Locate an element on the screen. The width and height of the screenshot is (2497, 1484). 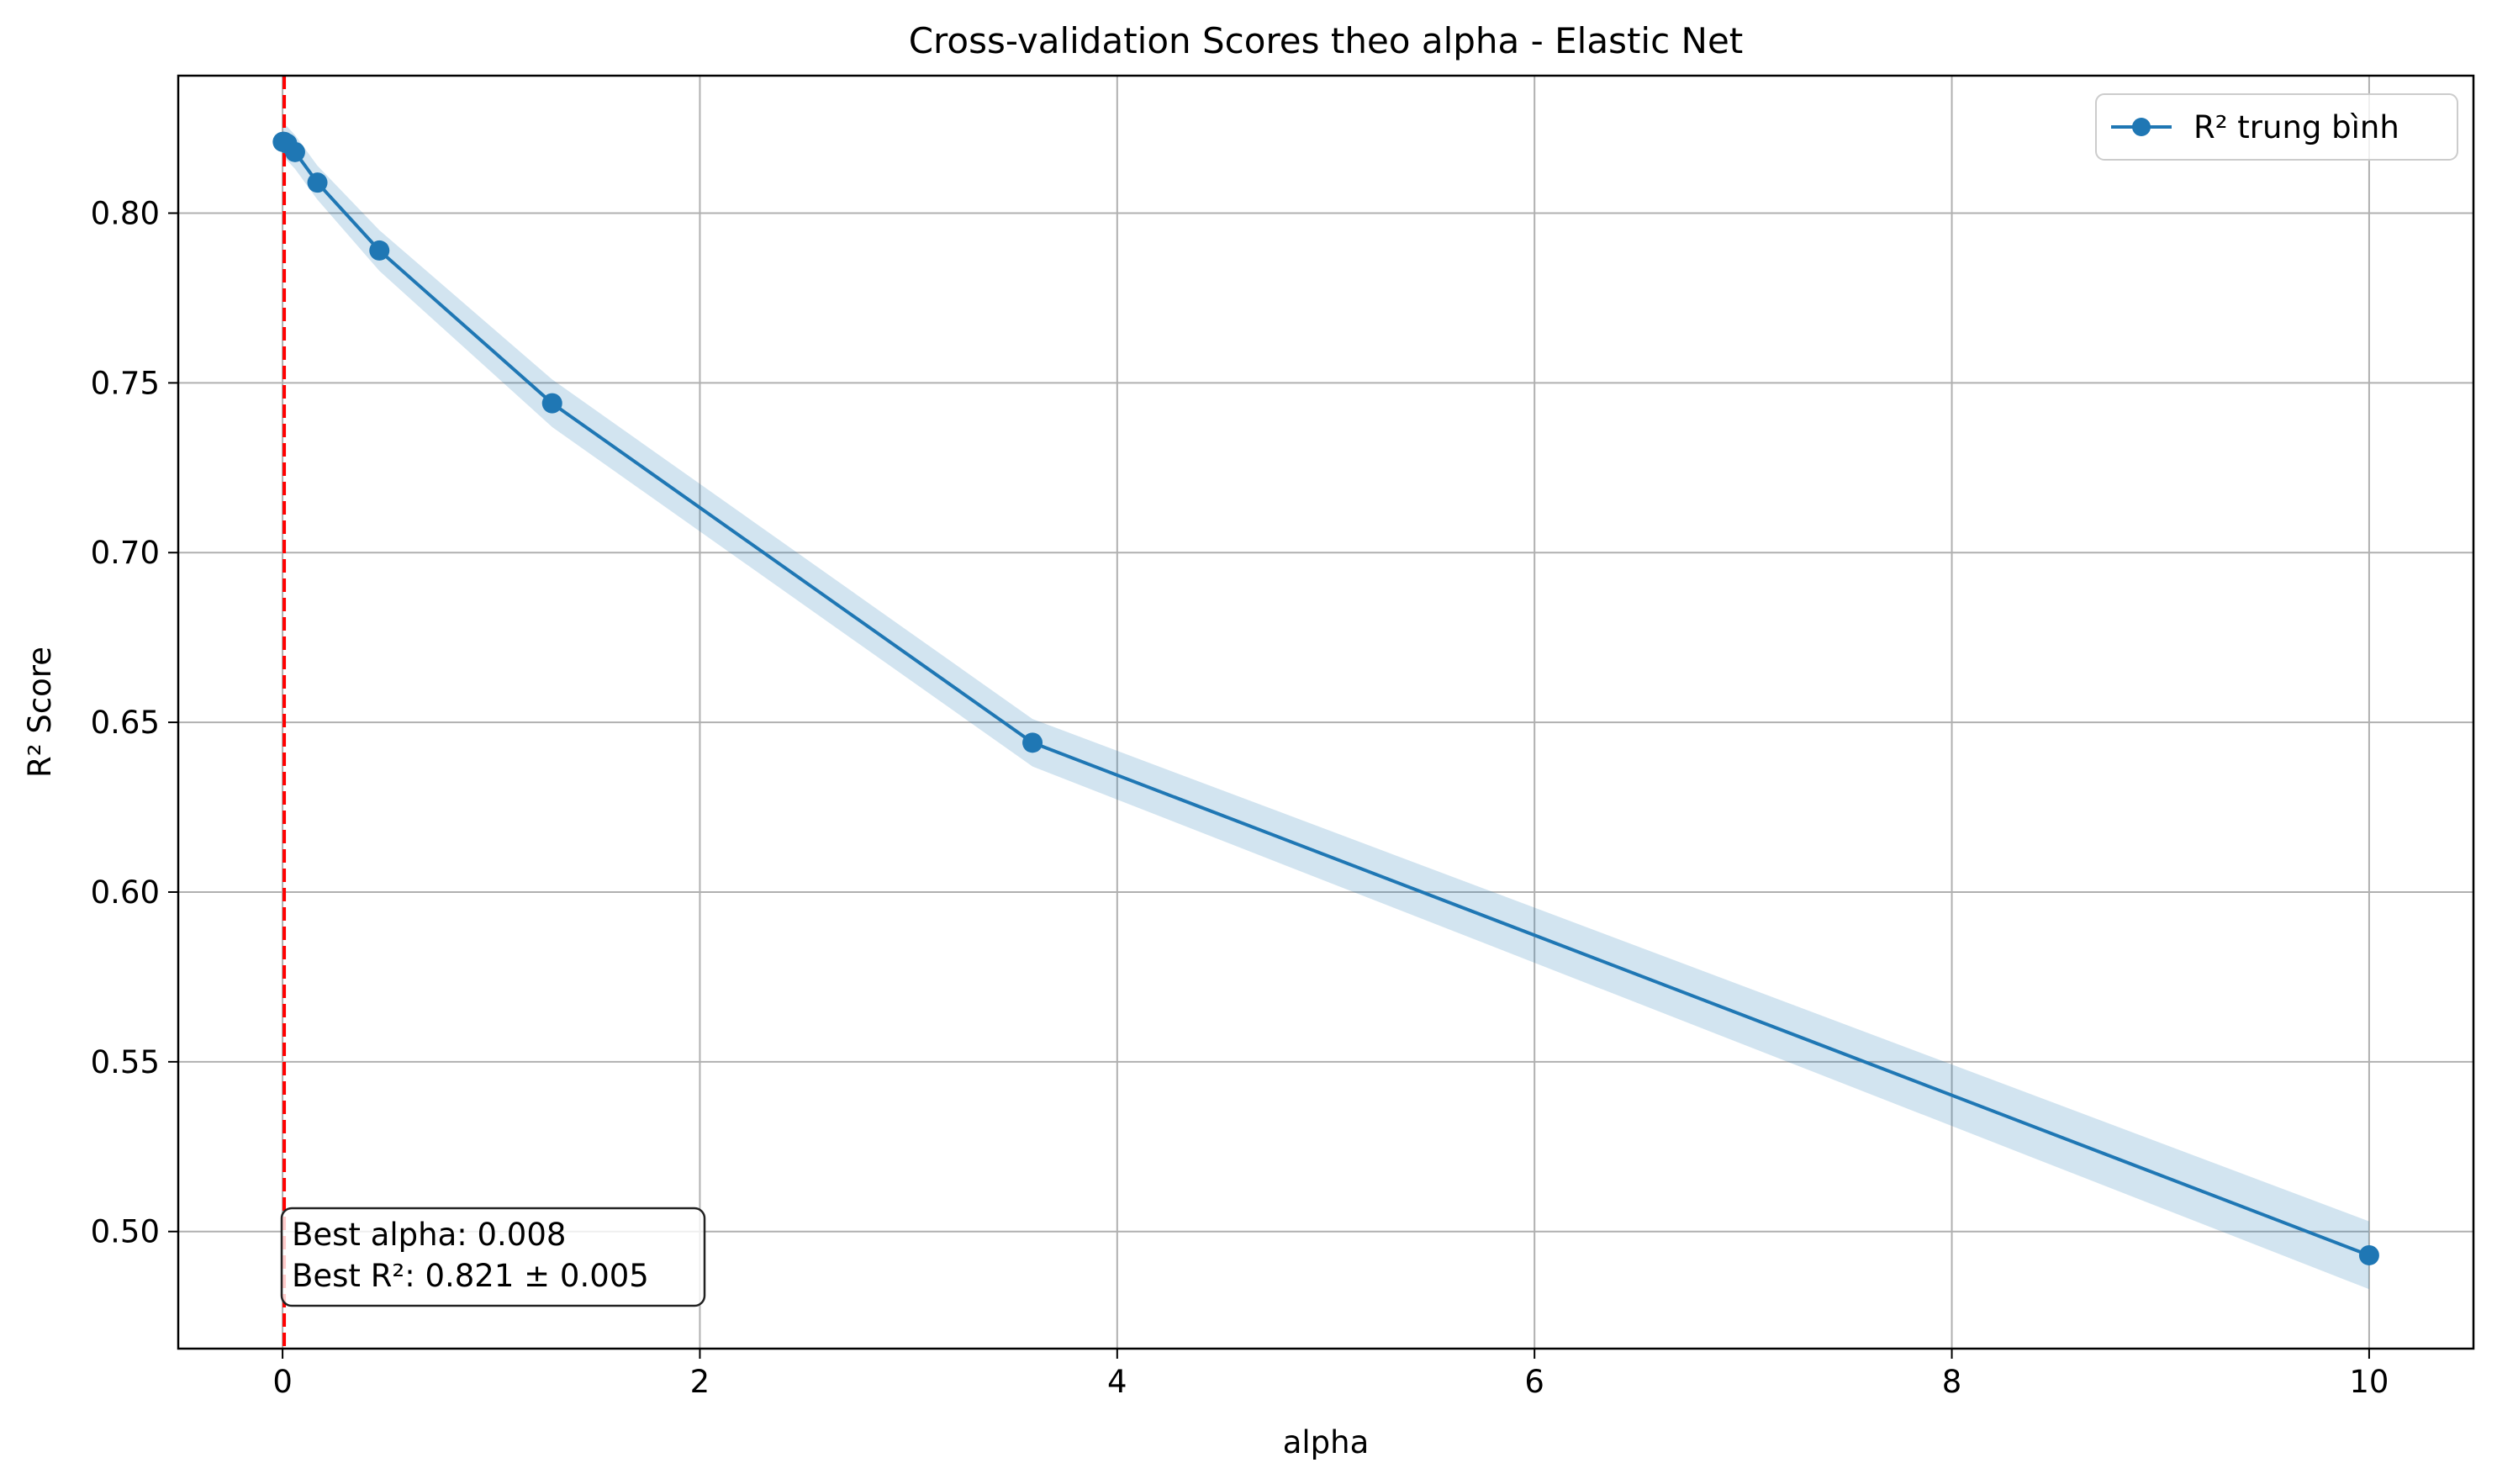
y-tick-label: 0.55 is located at coordinates (125, 1062).